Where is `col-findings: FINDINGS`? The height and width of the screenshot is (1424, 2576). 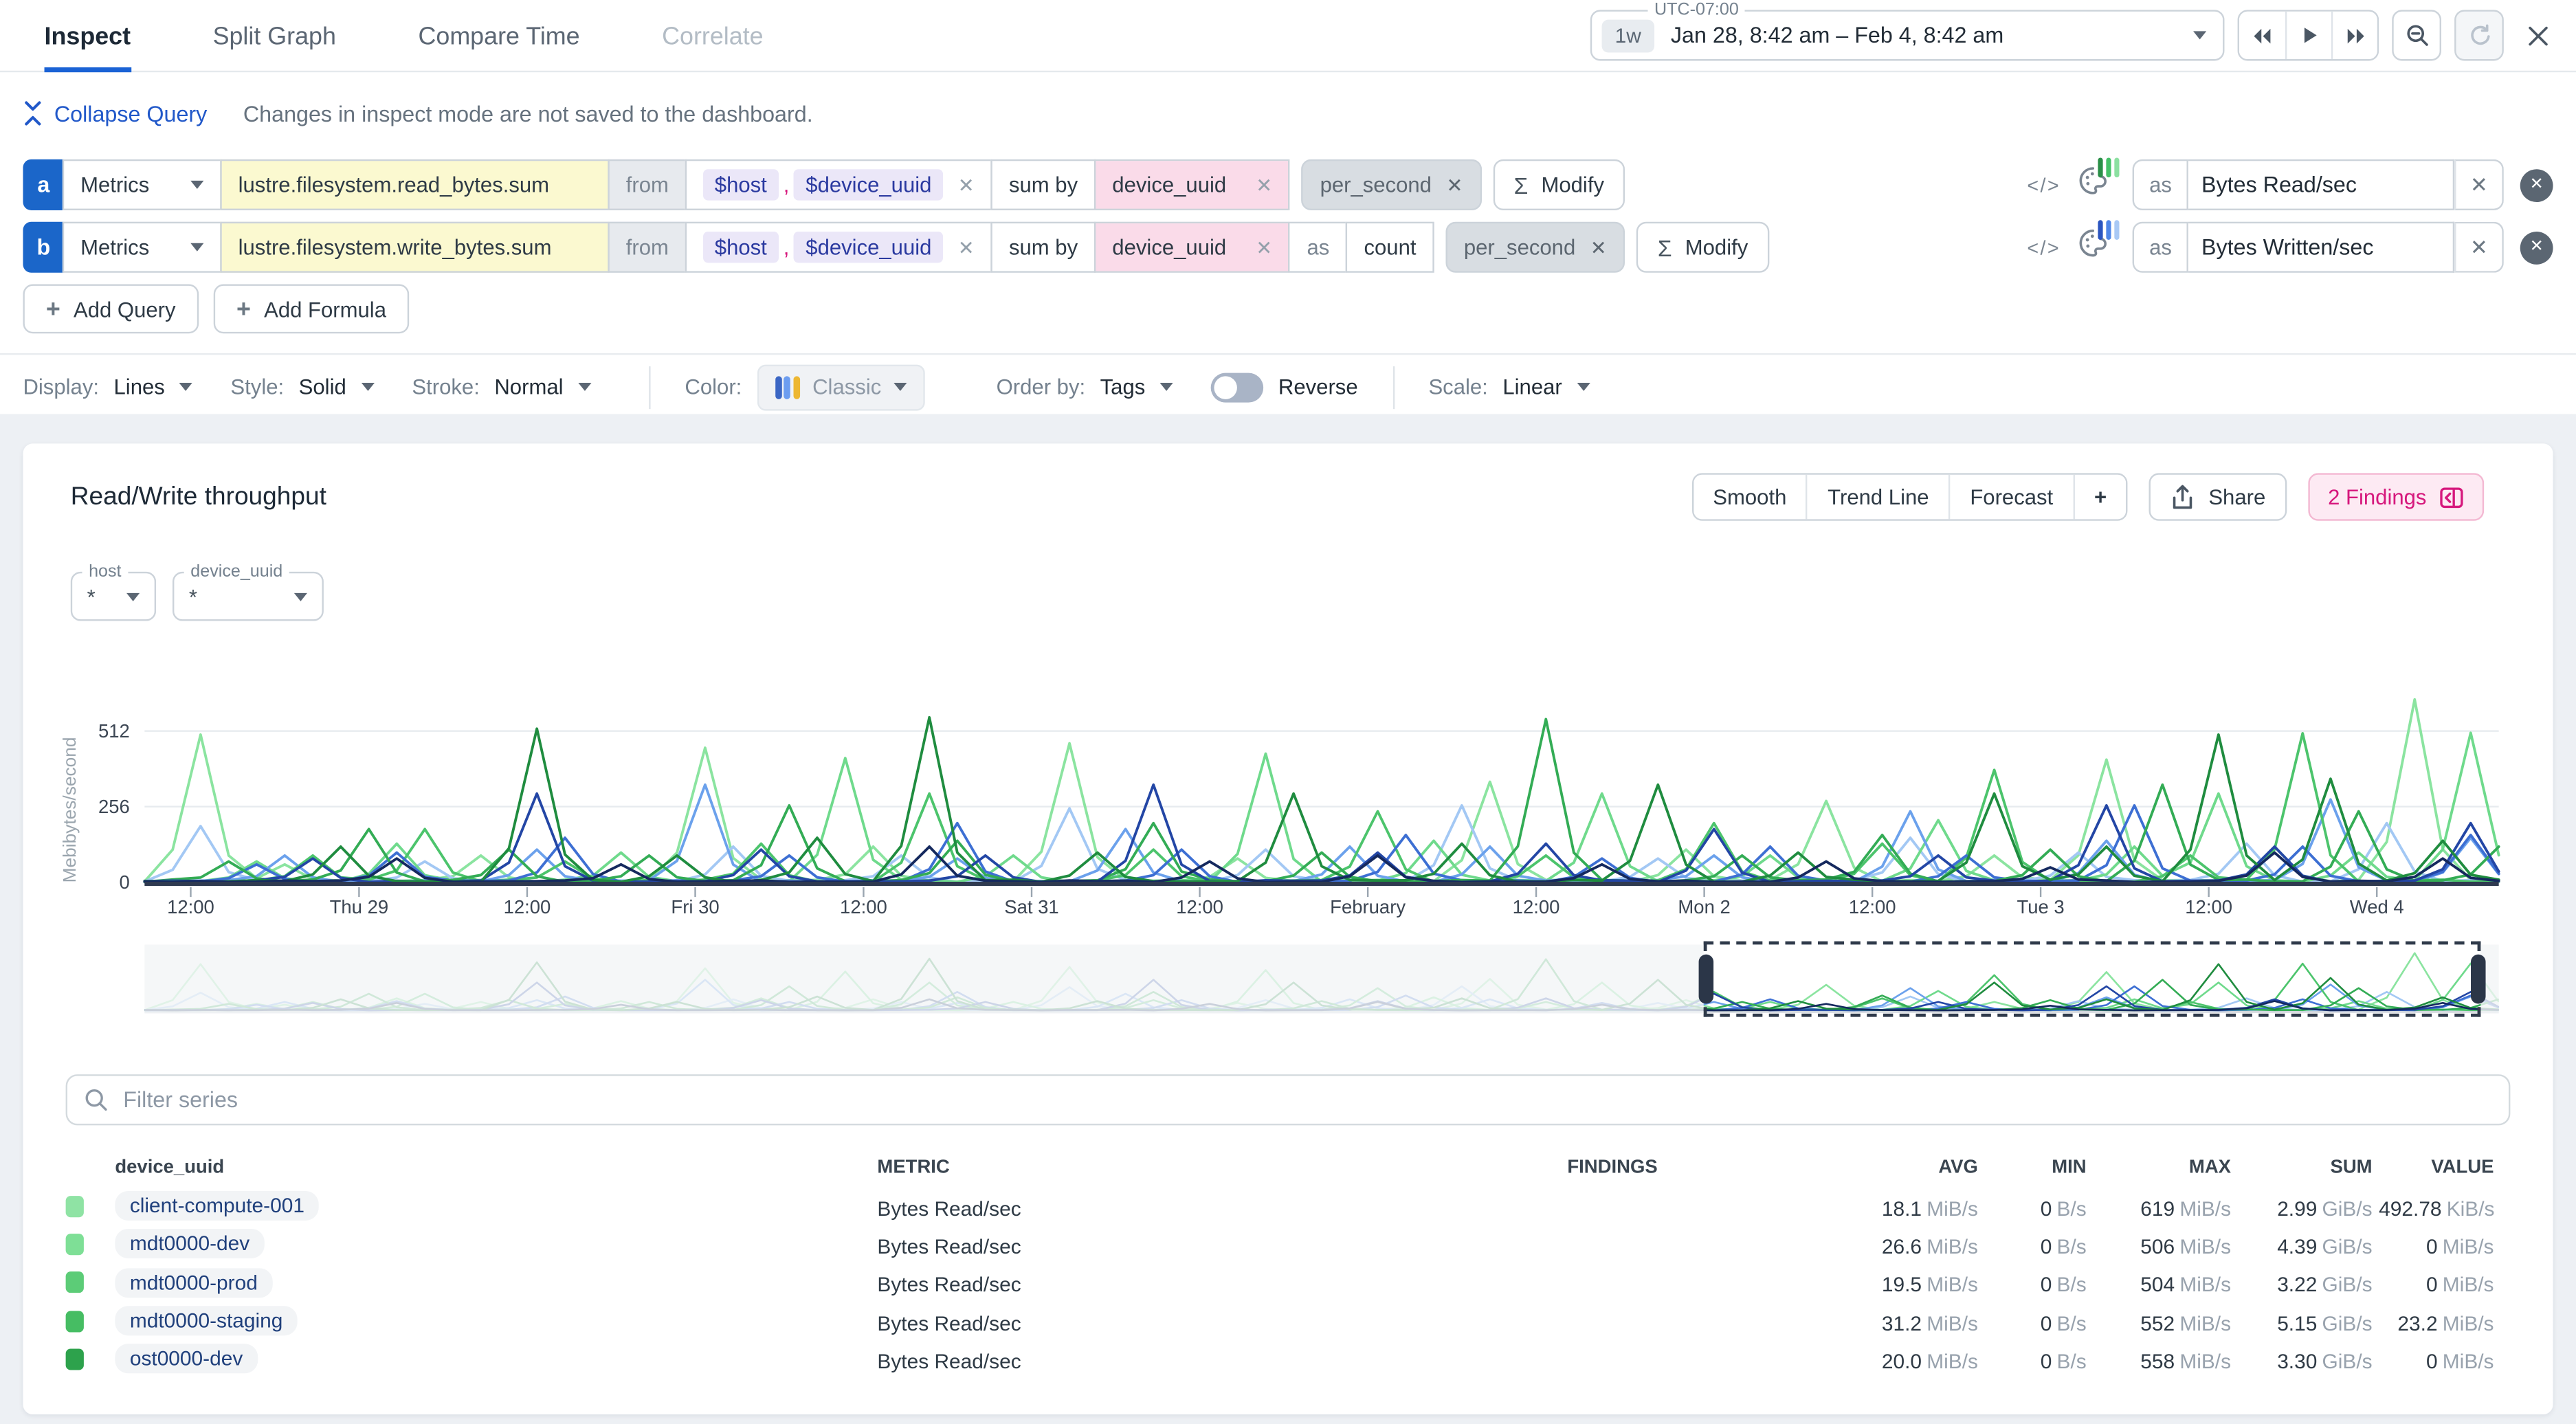 col-findings: FINDINGS is located at coordinates (1612, 1168).